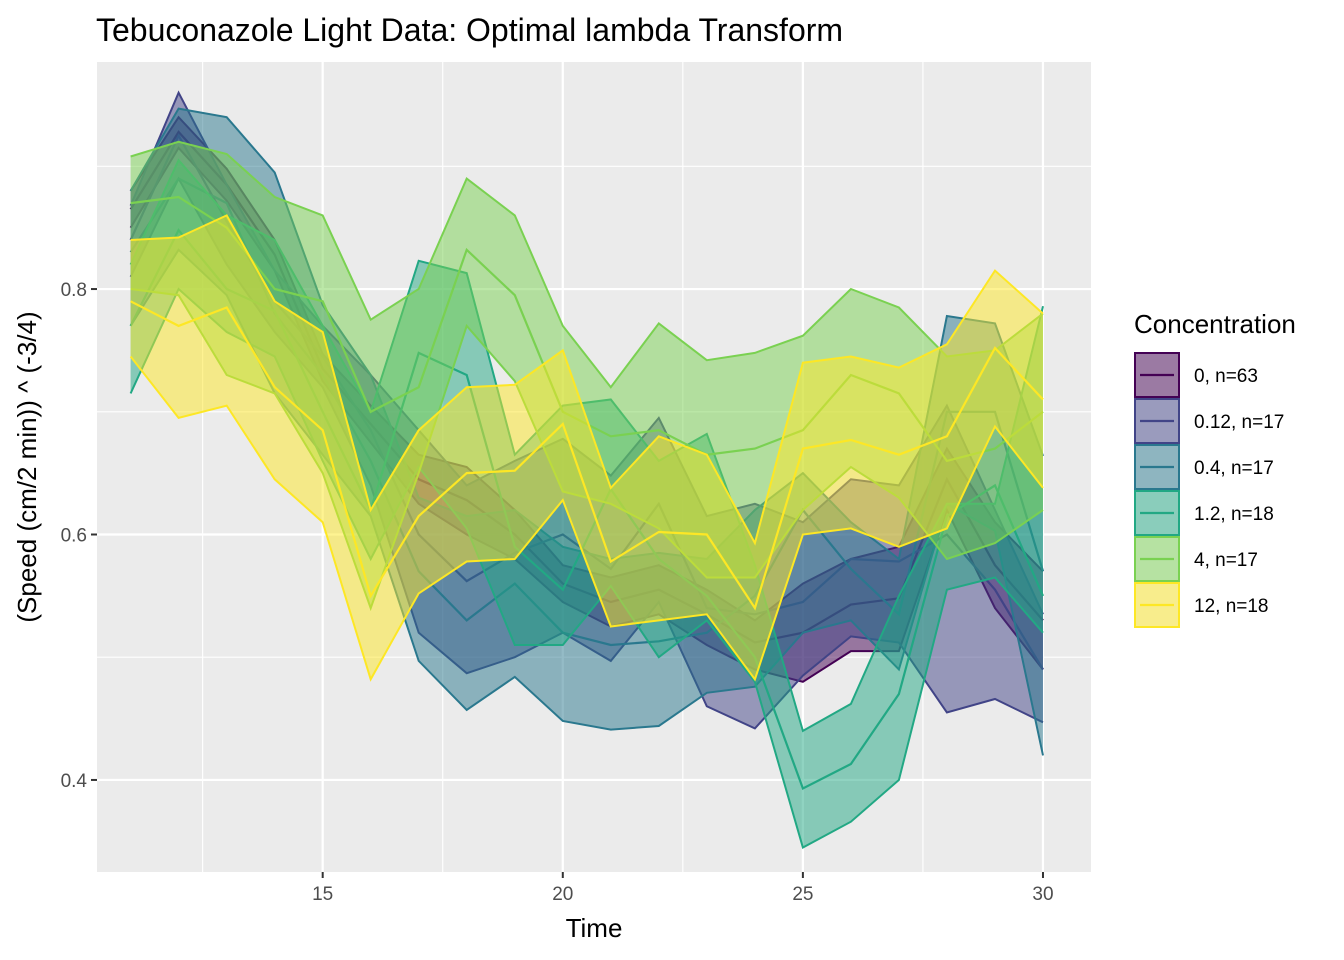 The height and width of the screenshot is (960, 1344). I want to click on x-tick-label: 20, so click(562, 894).